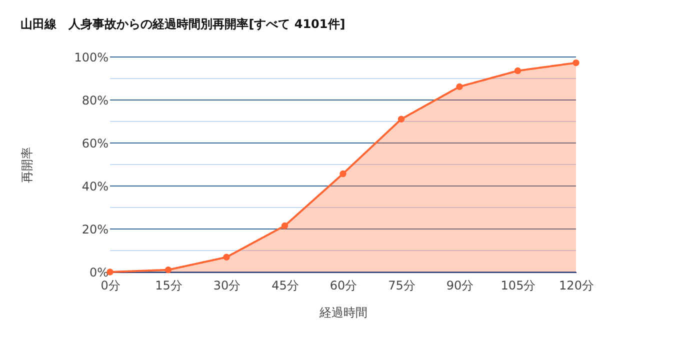 The width and height of the screenshot is (700, 350). I want to click on x-tick-label: 60分, so click(344, 285).